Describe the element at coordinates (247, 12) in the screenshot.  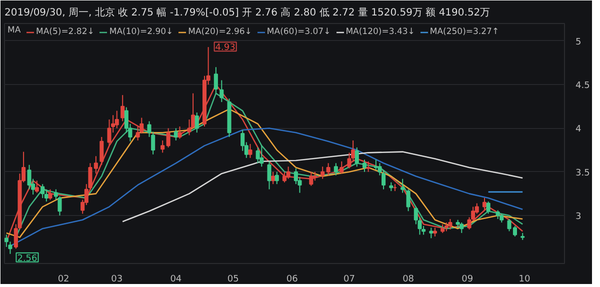
I see `chart-title: 2019/09/30, 周一, 北京 收 2.75 幅 -1.79%[-0.05] 开 2.76 高 2.80 低 2.72 量 1520.59万 额 4190.52万` at that location.